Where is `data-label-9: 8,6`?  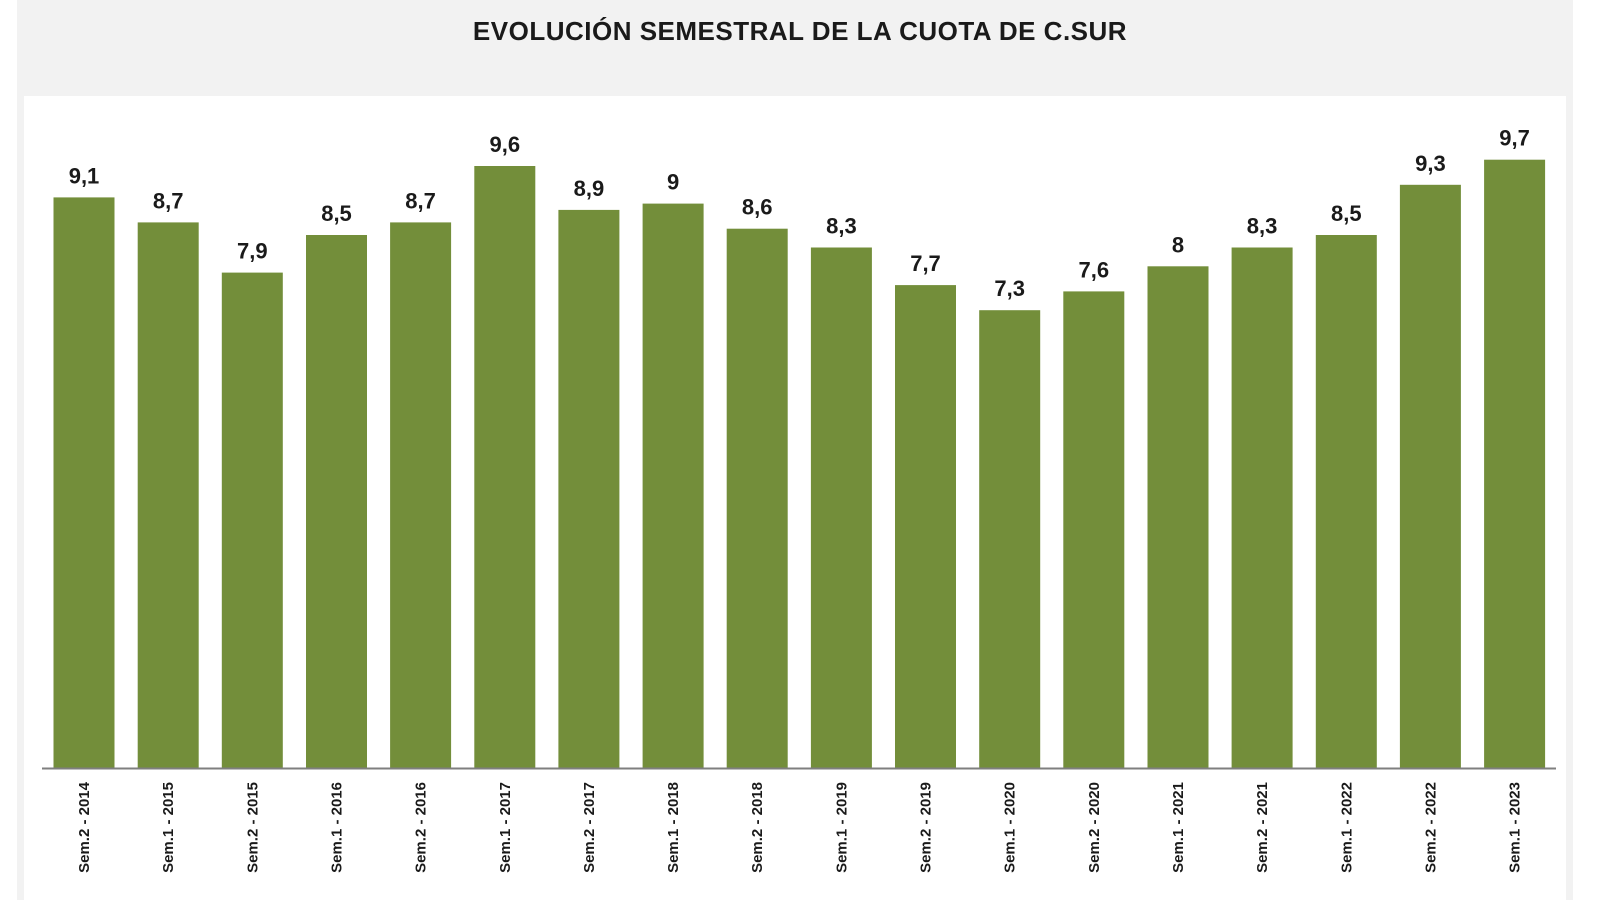 data-label-9: 8,6 is located at coordinates (757, 207).